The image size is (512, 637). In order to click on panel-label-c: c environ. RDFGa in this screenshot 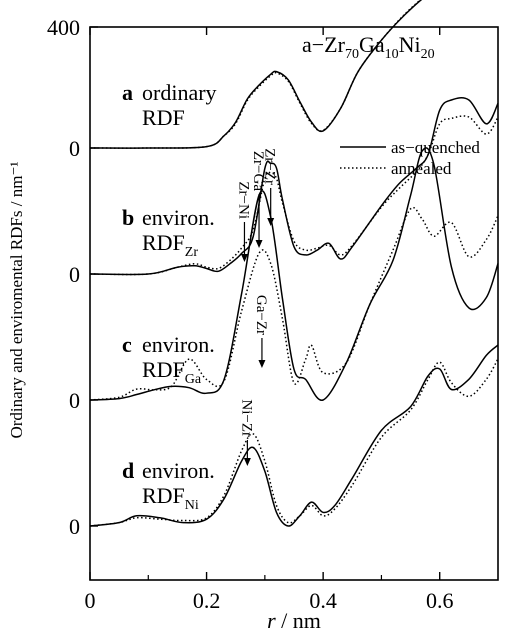, I will do `click(168, 359)`.